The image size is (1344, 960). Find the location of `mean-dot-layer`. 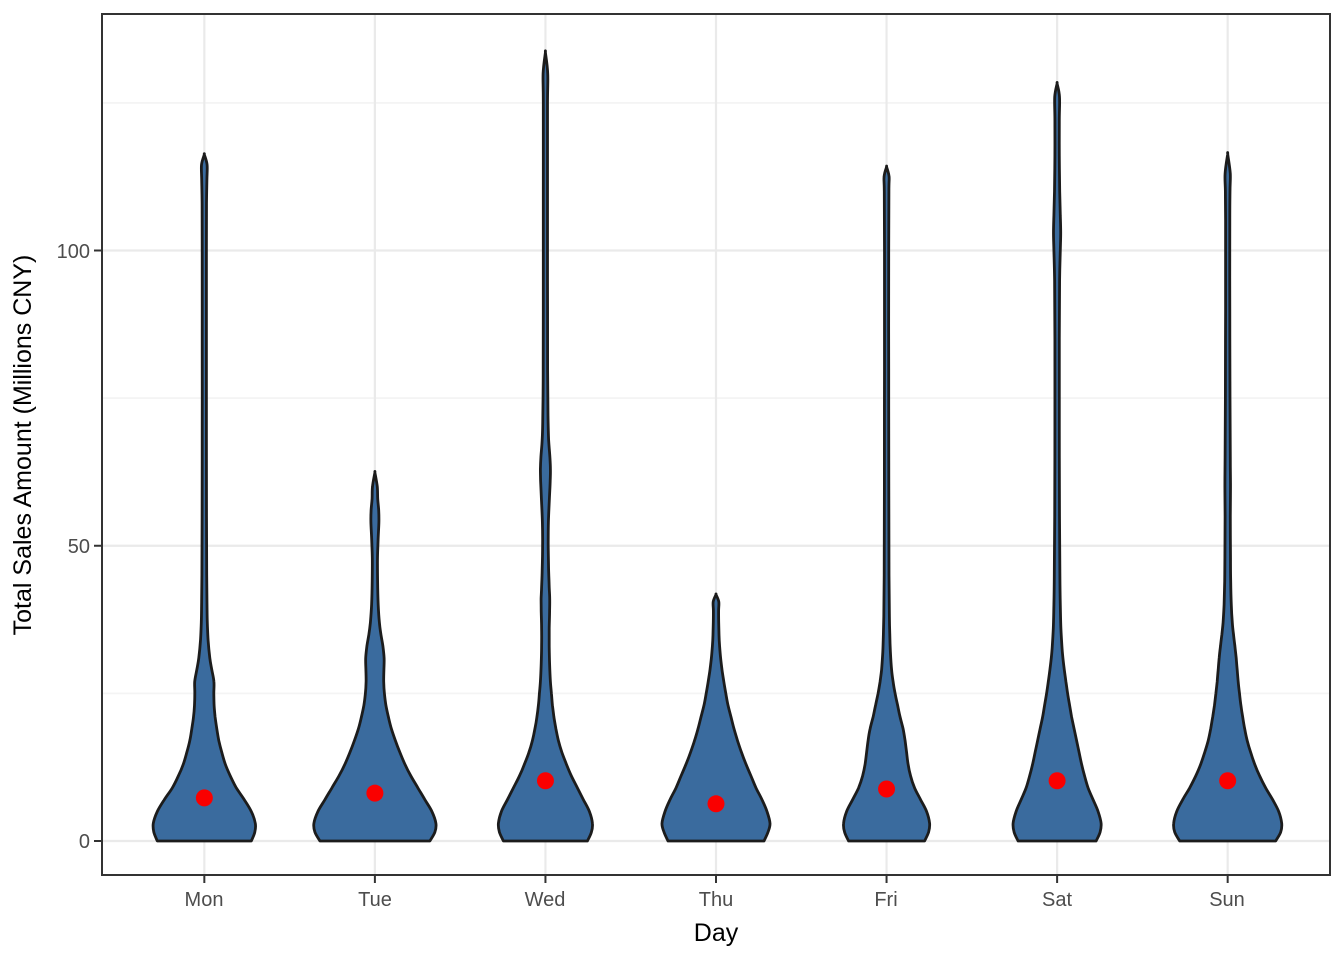

mean-dot-layer is located at coordinates (716, 792).